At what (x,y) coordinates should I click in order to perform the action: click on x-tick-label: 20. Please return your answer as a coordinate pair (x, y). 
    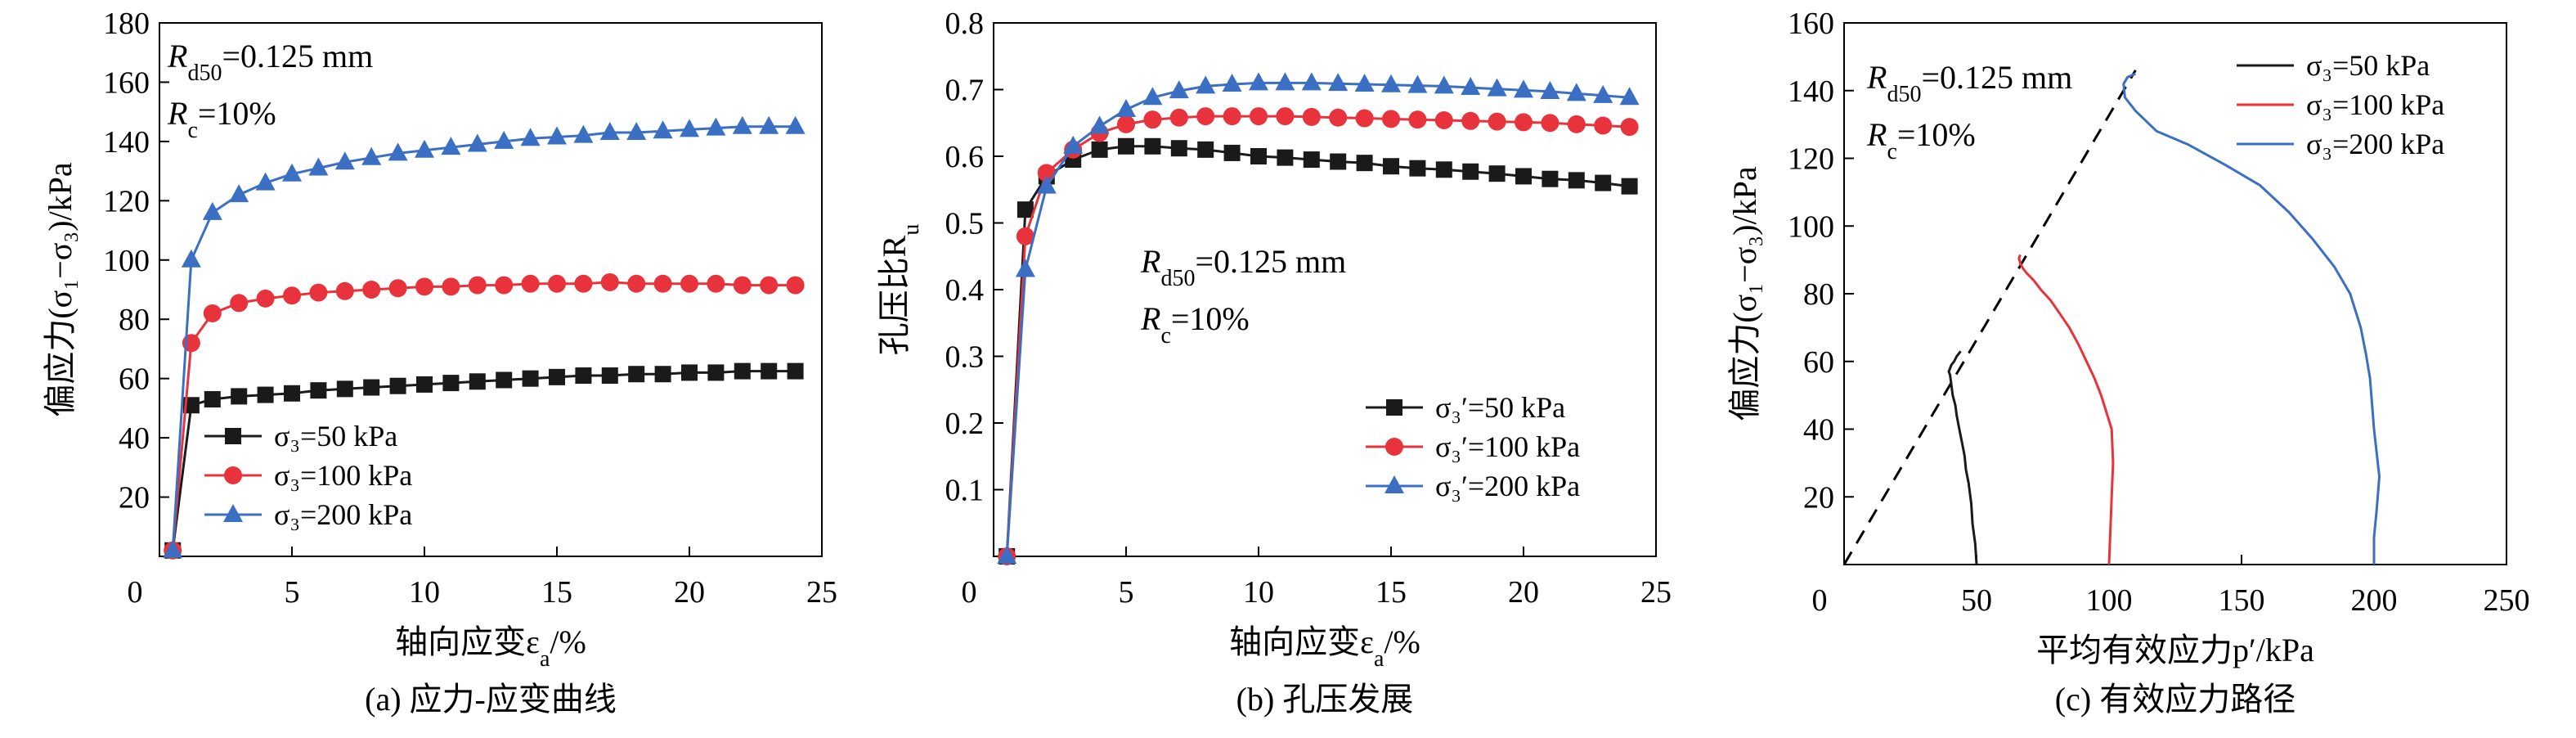
    Looking at the image, I should click on (1523, 593).